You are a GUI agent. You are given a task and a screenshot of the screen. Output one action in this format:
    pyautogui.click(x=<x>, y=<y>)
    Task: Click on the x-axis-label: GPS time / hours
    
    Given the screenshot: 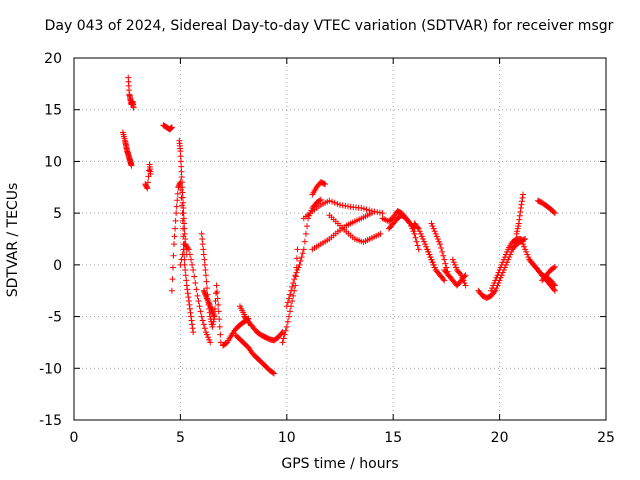 What is the action you would take?
    pyautogui.click(x=340, y=464)
    